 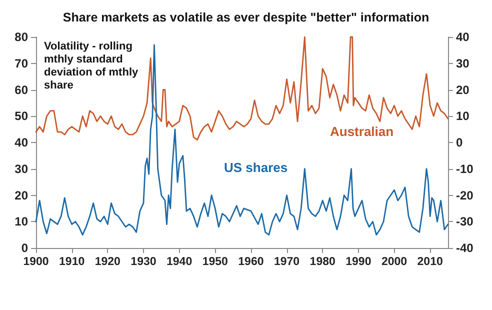 I want to click on y2-tick-label: 0, so click(x=459, y=143).